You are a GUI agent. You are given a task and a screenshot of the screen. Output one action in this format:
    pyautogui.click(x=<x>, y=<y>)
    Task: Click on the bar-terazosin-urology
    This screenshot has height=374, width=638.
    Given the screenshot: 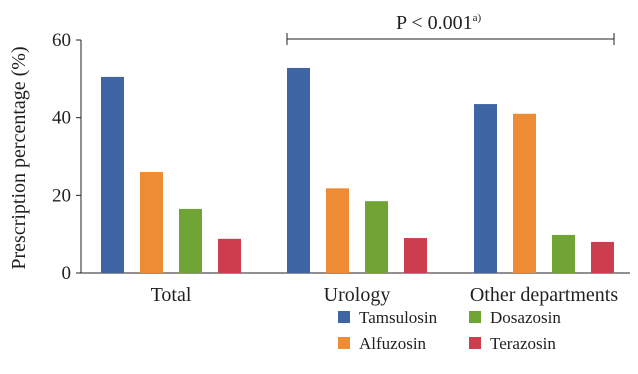 What is the action you would take?
    pyautogui.click(x=415, y=255)
    